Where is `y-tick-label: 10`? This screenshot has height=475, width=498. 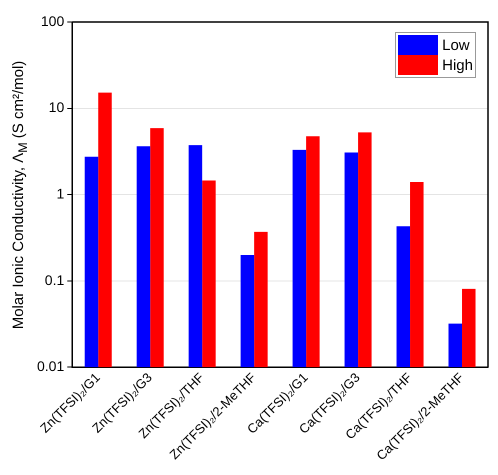
y-tick-label: 10 is located at coordinates (56, 107).